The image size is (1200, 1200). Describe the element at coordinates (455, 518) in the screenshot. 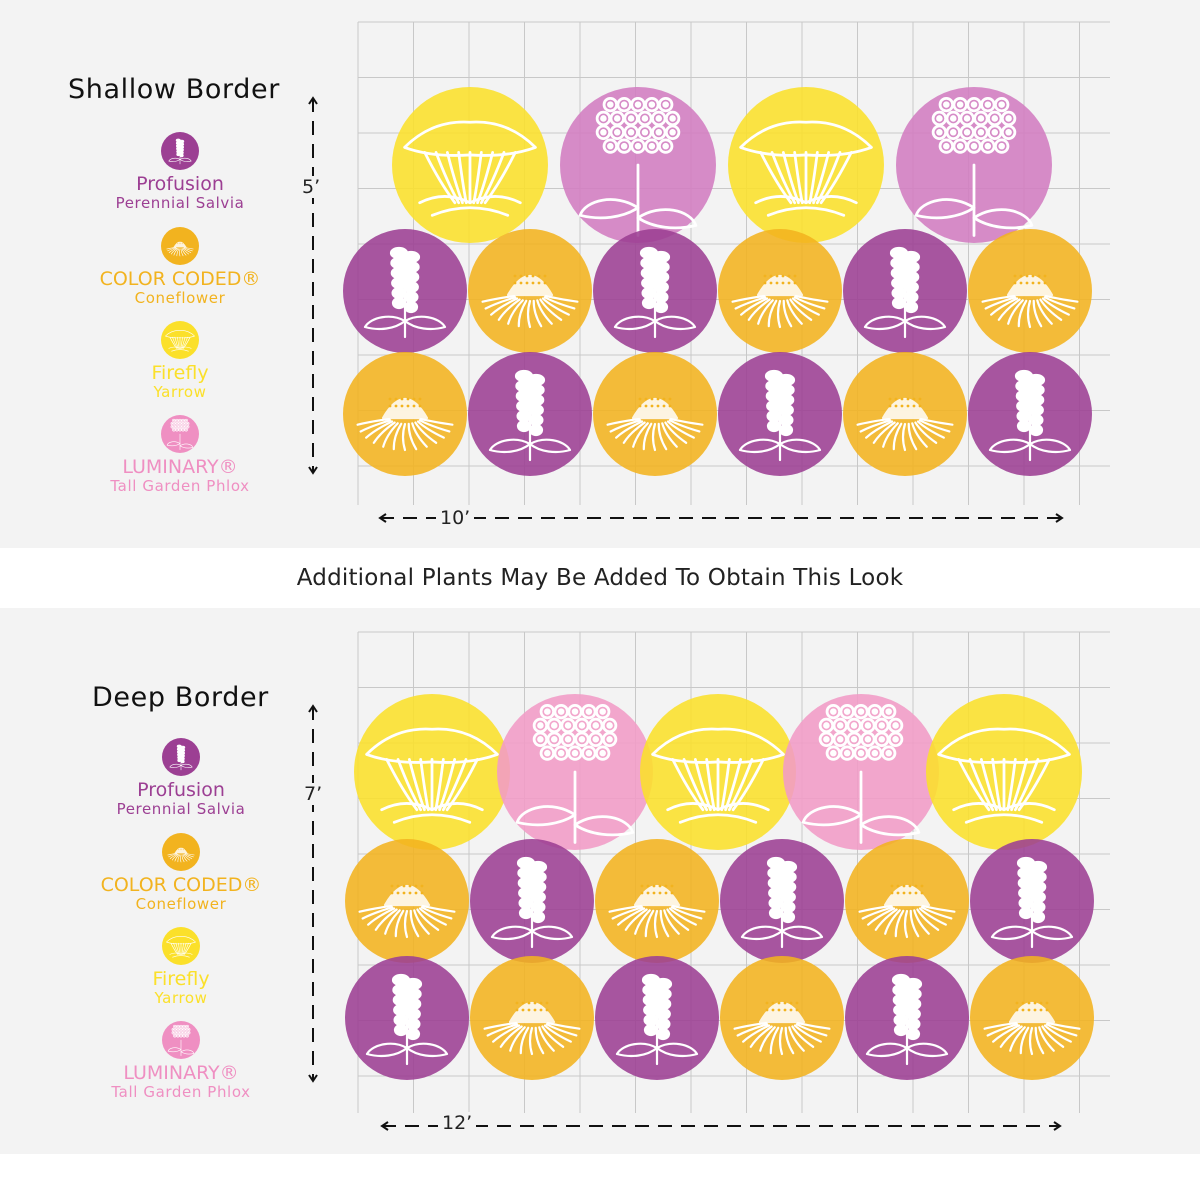

I see `width-dimension-label: 10’` at that location.